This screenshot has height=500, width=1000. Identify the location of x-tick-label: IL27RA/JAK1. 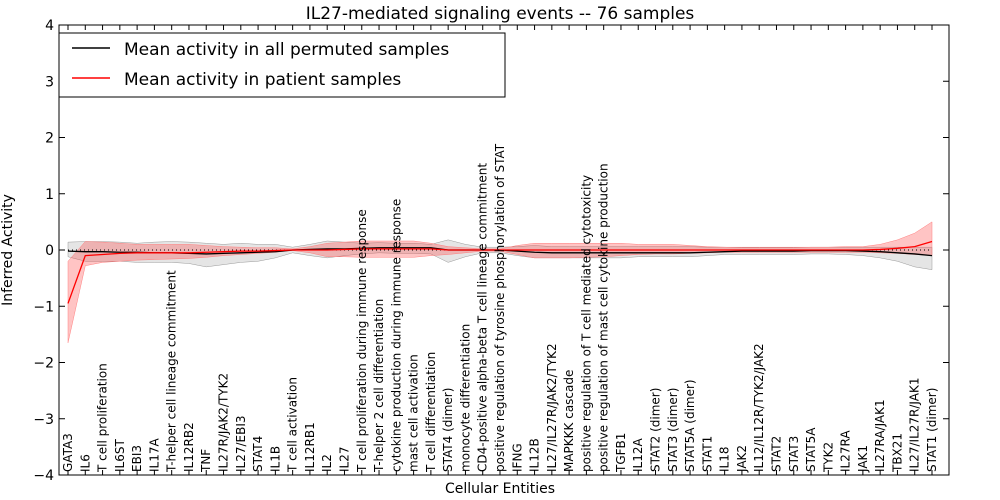
(880, 435).